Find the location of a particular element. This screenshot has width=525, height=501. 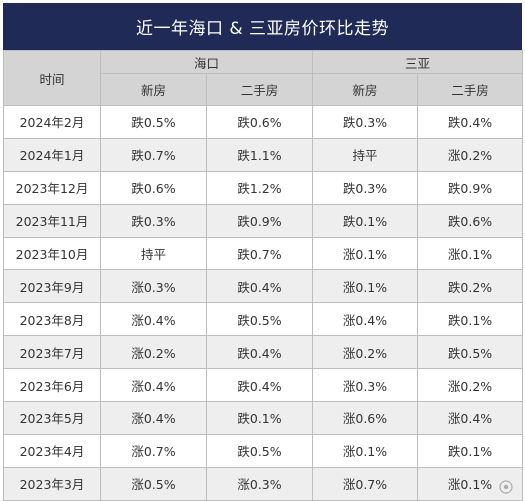

header-time: 时间 is located at coordinates (52, 78).